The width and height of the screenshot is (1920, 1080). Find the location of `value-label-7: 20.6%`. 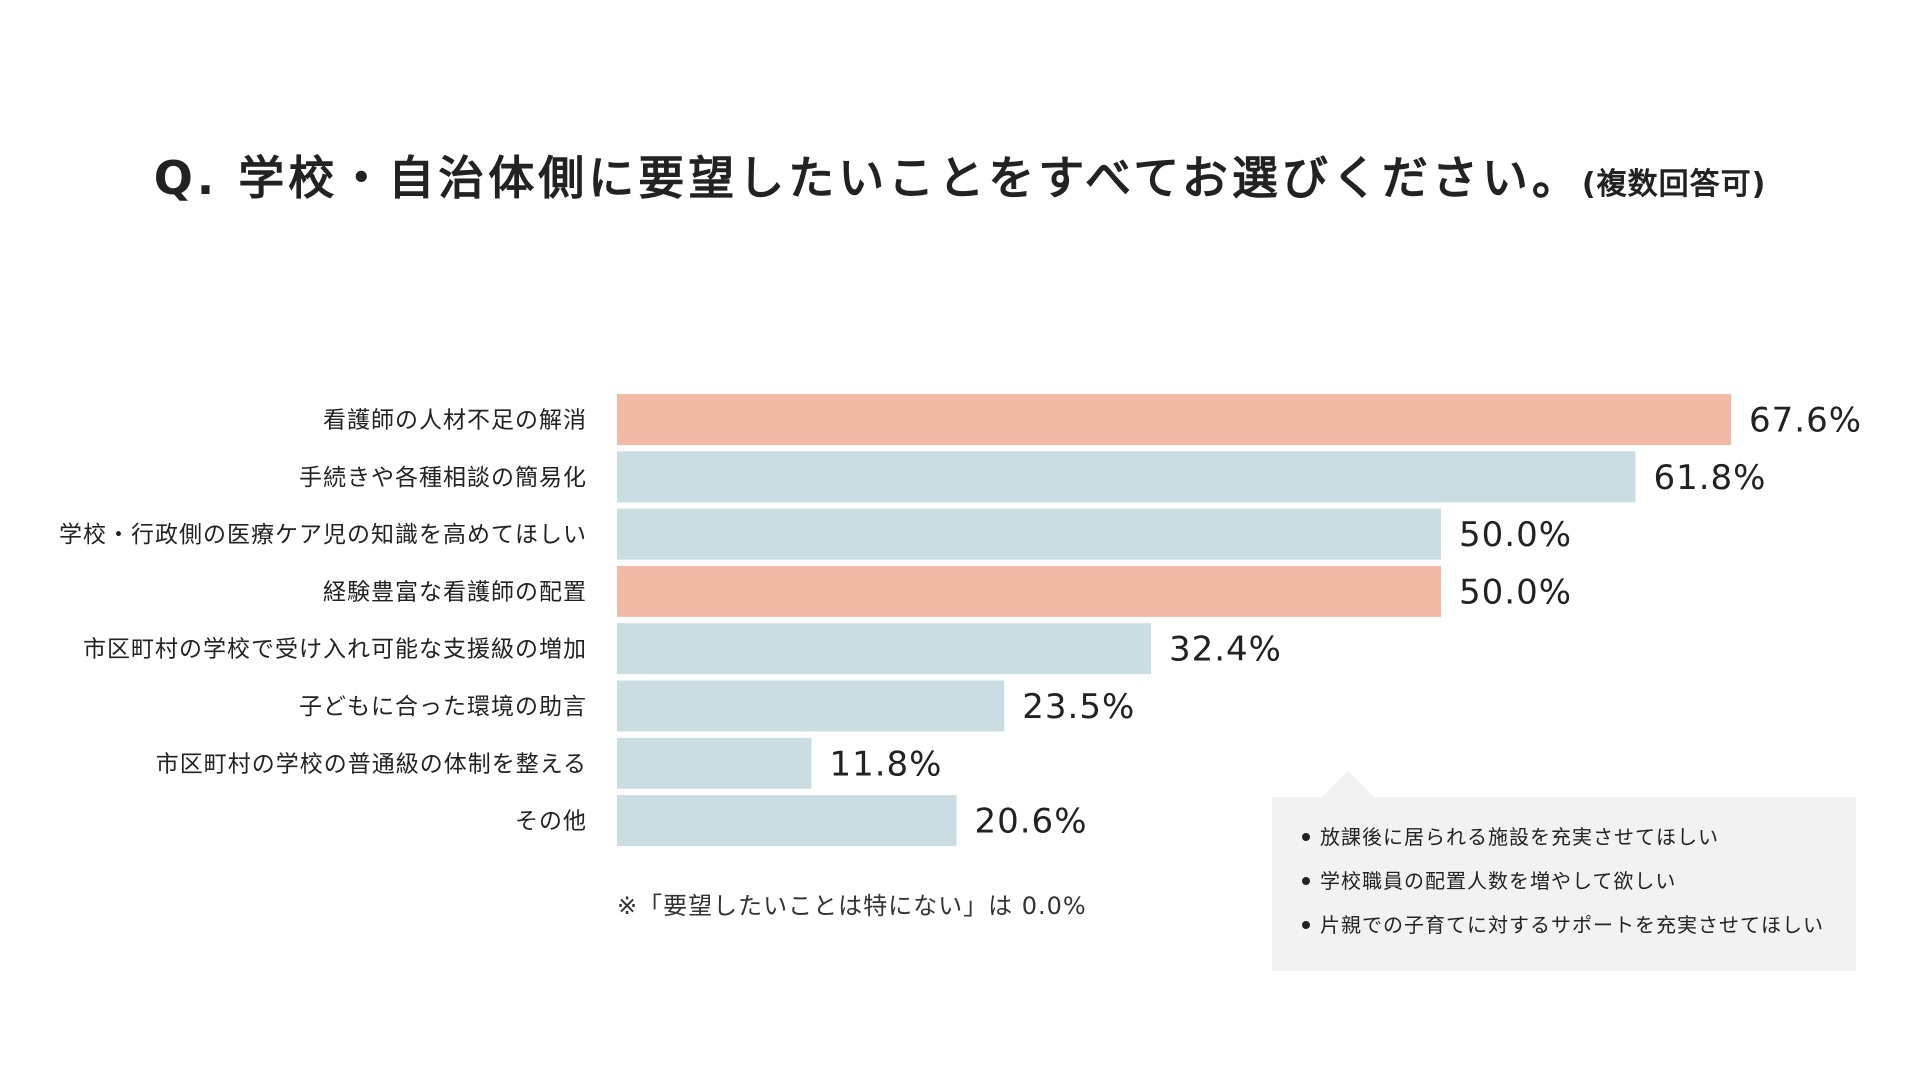

value-label-7: 20.6% is located at coordinates (1030, 822).